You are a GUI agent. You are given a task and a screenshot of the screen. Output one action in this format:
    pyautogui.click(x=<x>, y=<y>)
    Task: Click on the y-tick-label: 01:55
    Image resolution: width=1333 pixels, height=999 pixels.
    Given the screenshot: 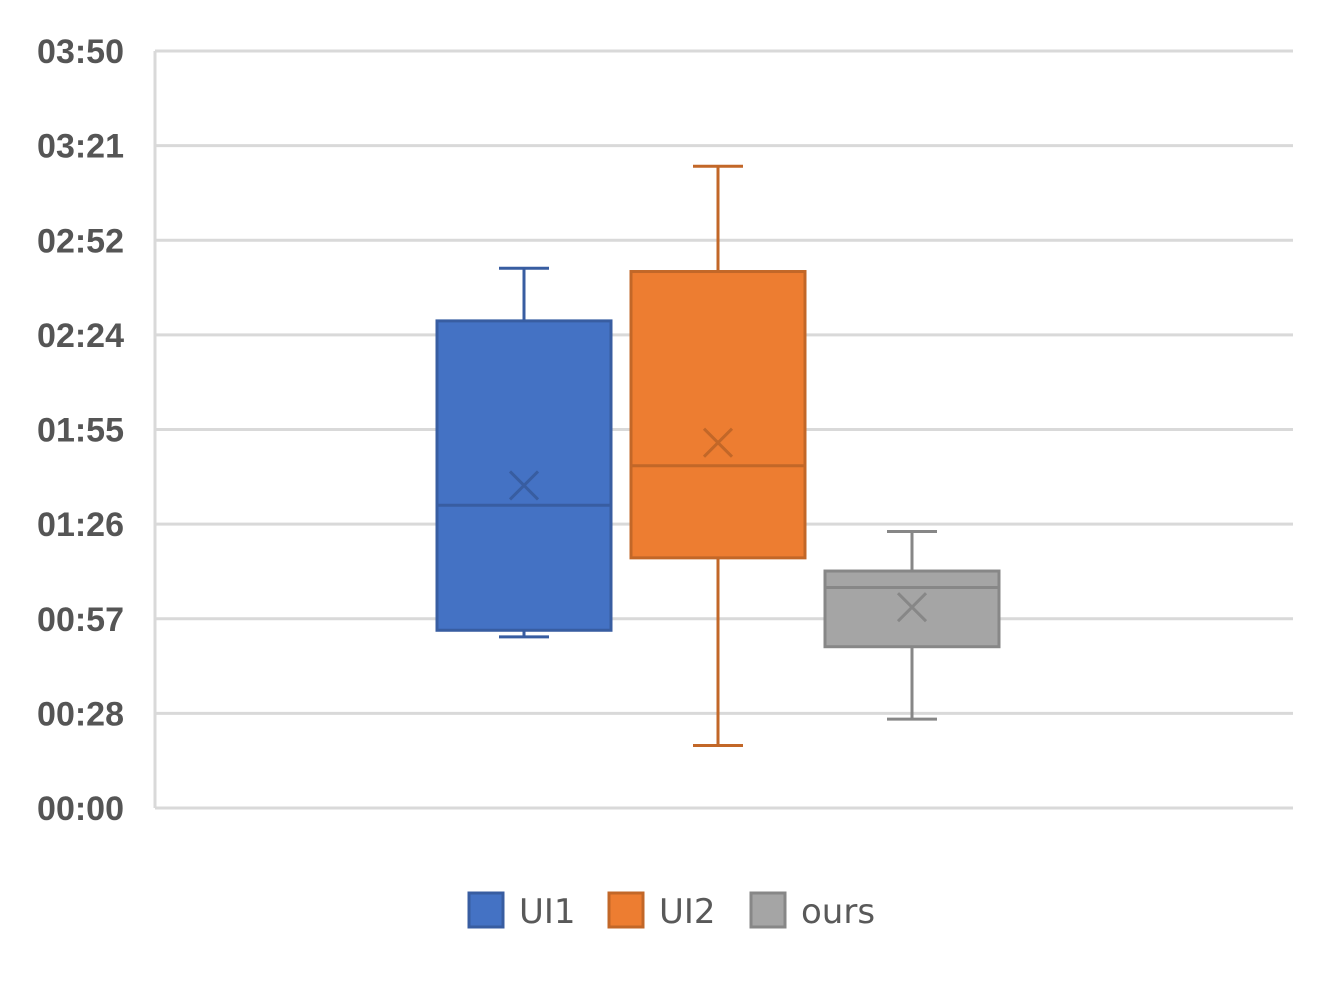 What is the action you would take?
    pyautogui.click(x=80, y=431)
    